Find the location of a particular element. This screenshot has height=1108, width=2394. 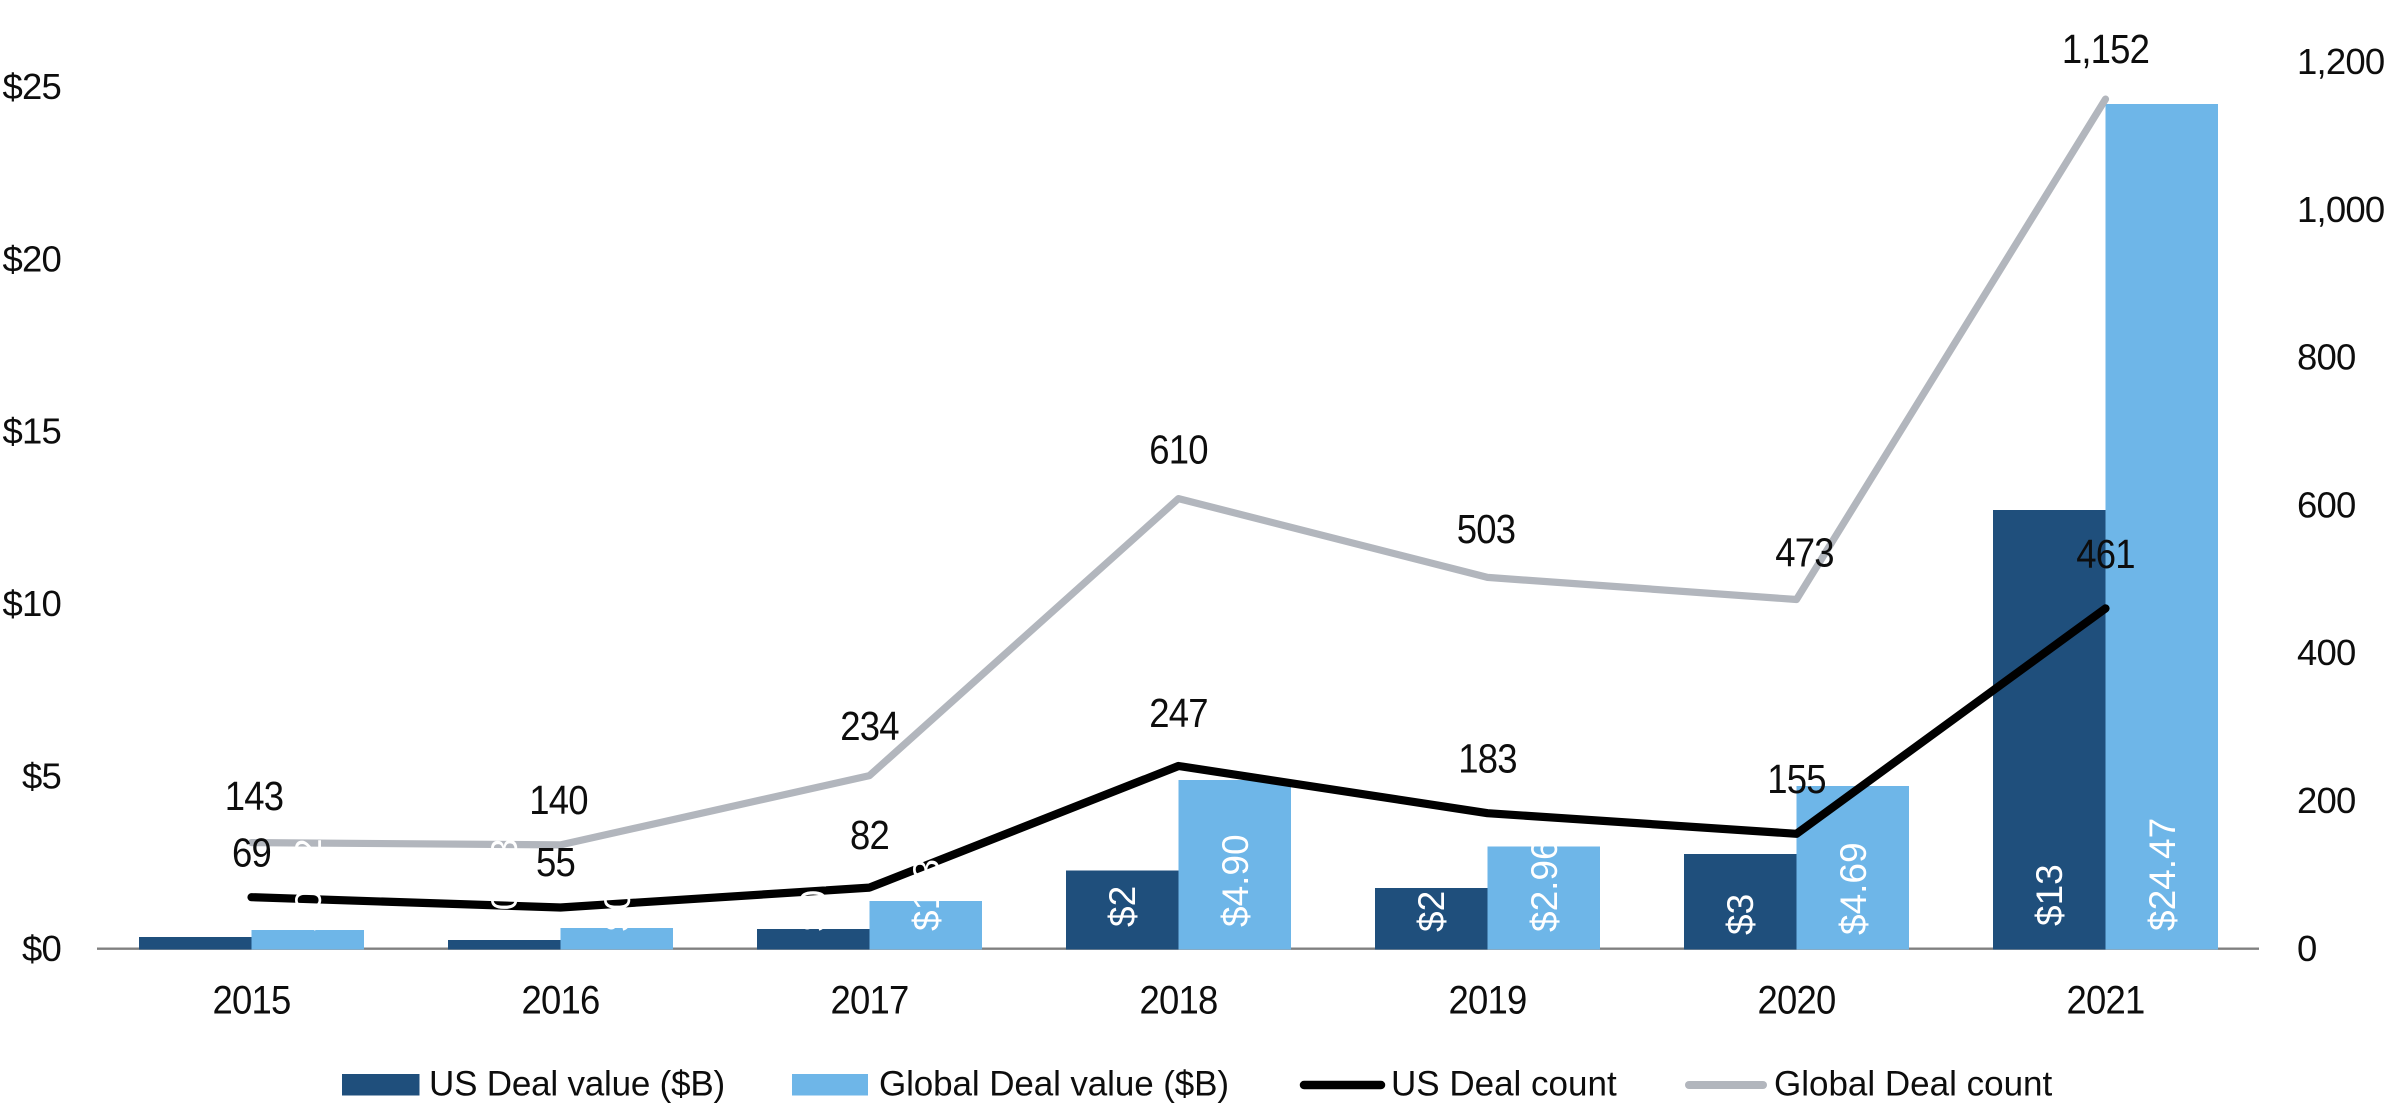

svg-text: US Deal value ($B) is located at coordinates (577, 1084).